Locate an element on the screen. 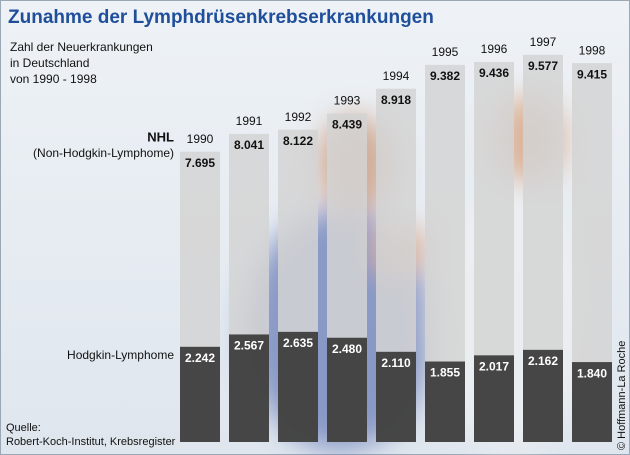  source: Robert-Koch-Institut, Krebsregister is located at coordinates (91, 442).